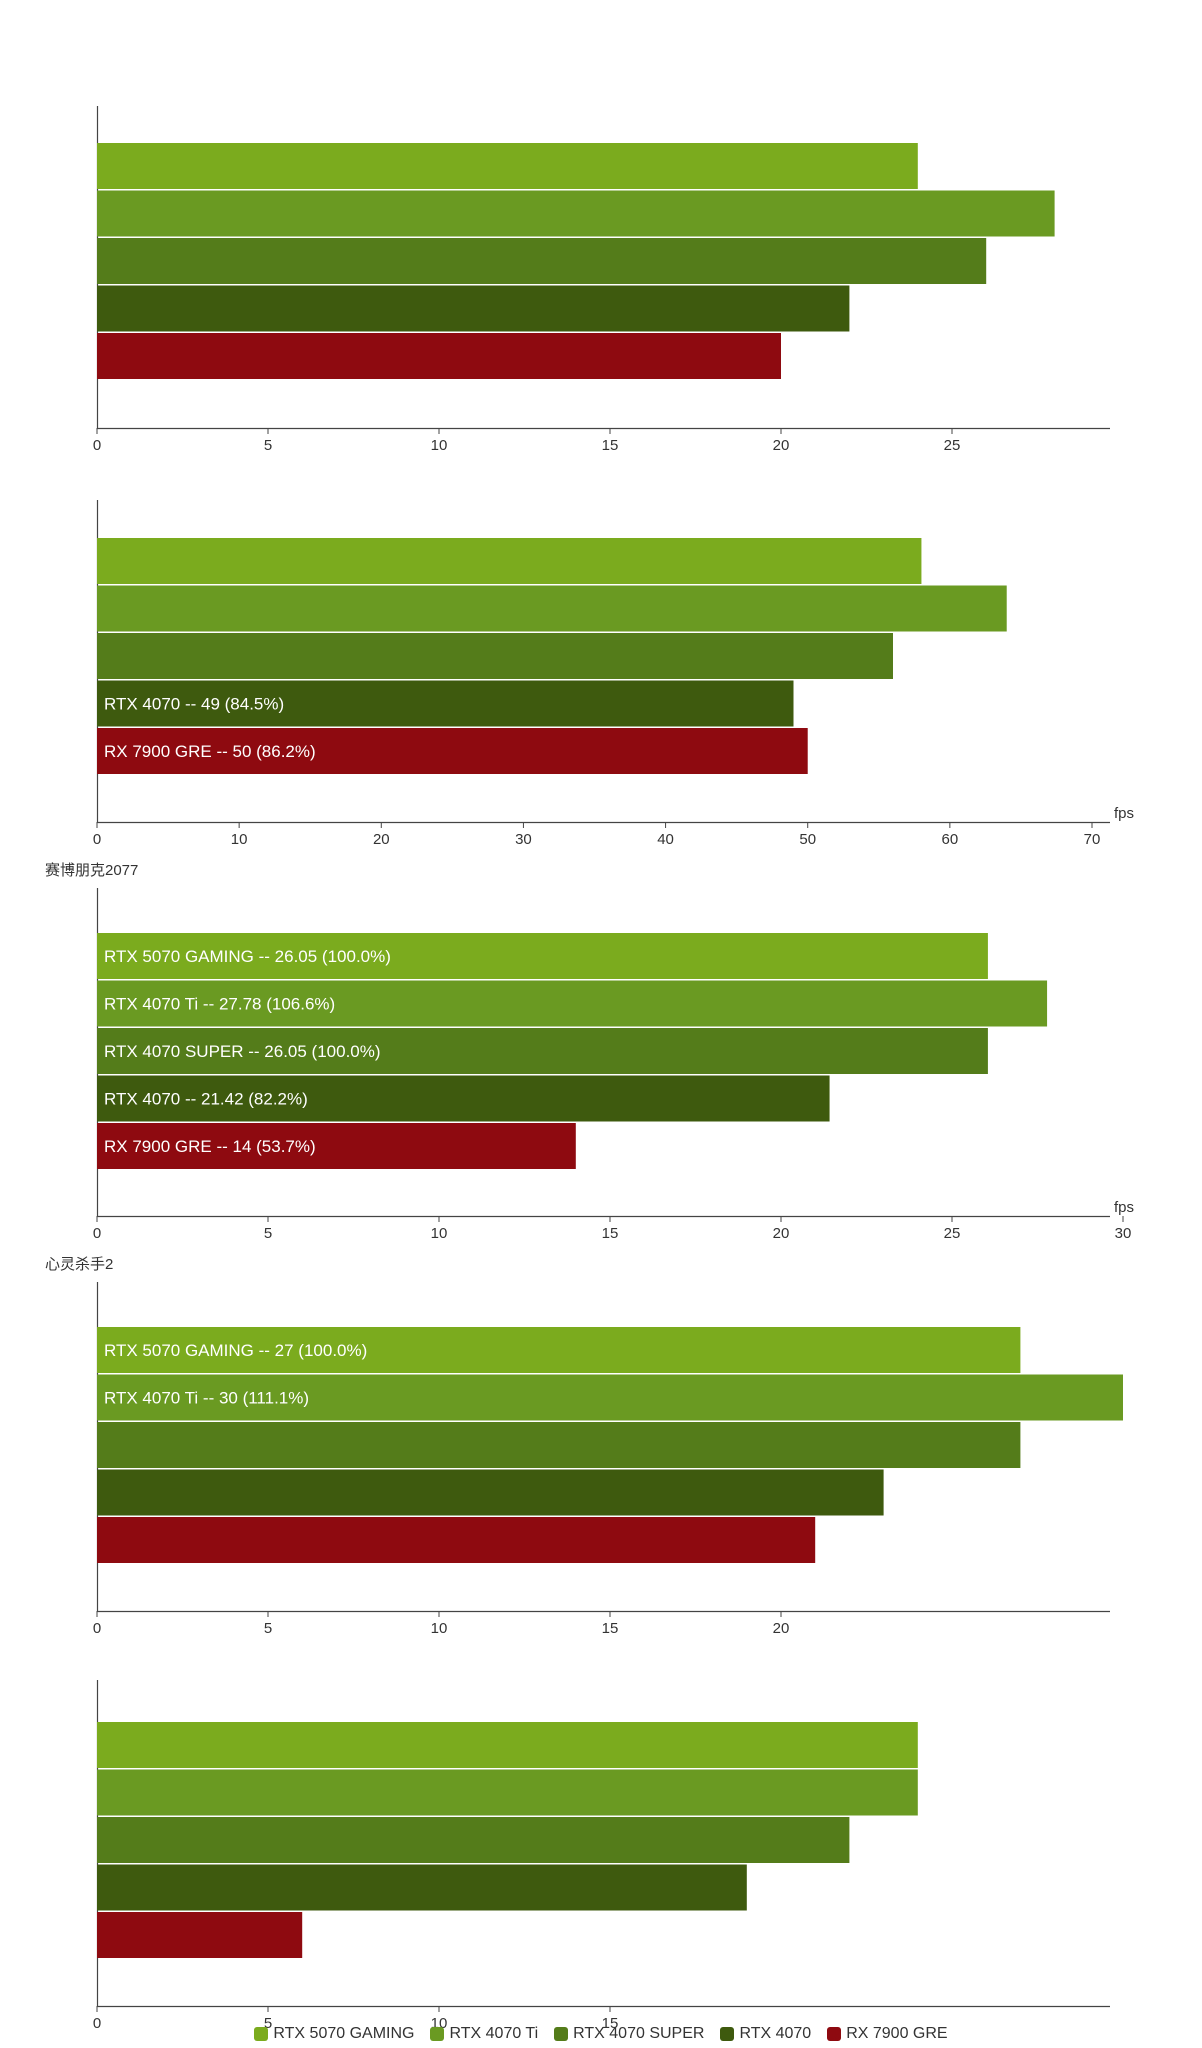 The image size is (1202, 2048). What do you see at coordinates (219, 1004) in the screenshot?
I see `bar-label: RTX 4070 Ti -- 27.78 (106.6%)` at bounding box center [219, 1004].